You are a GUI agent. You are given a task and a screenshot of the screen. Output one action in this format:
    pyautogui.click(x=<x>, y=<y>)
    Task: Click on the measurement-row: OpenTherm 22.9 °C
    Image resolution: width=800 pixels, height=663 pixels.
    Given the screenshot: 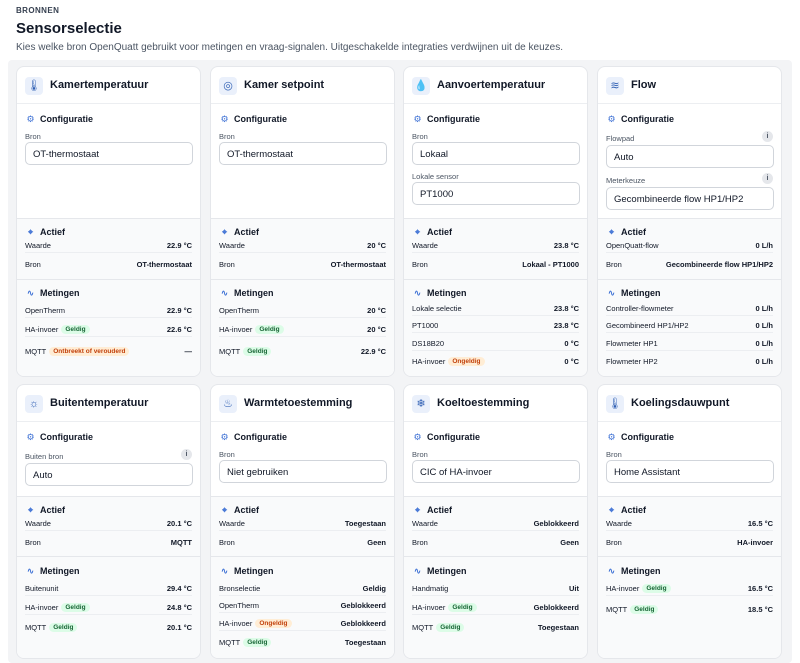 What is the action you would take?
    pyautogui.click(x=108, y=311)
    